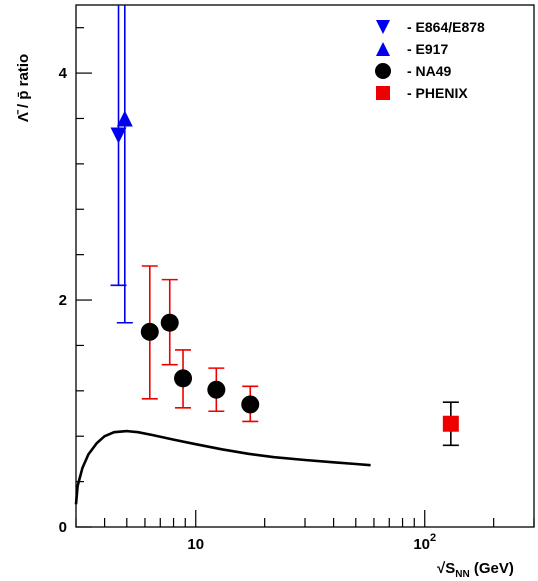 The height and width of the screenshot is (581, 538). I want to click on x-tick-label: 10, so click(195, 544).